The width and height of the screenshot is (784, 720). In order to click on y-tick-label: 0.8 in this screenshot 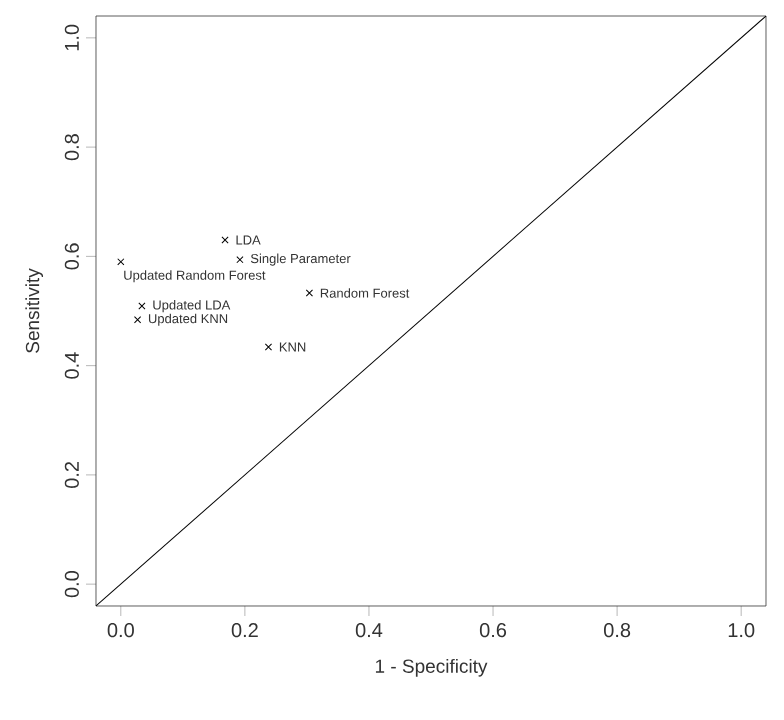, I will do `click(71, 147)`.